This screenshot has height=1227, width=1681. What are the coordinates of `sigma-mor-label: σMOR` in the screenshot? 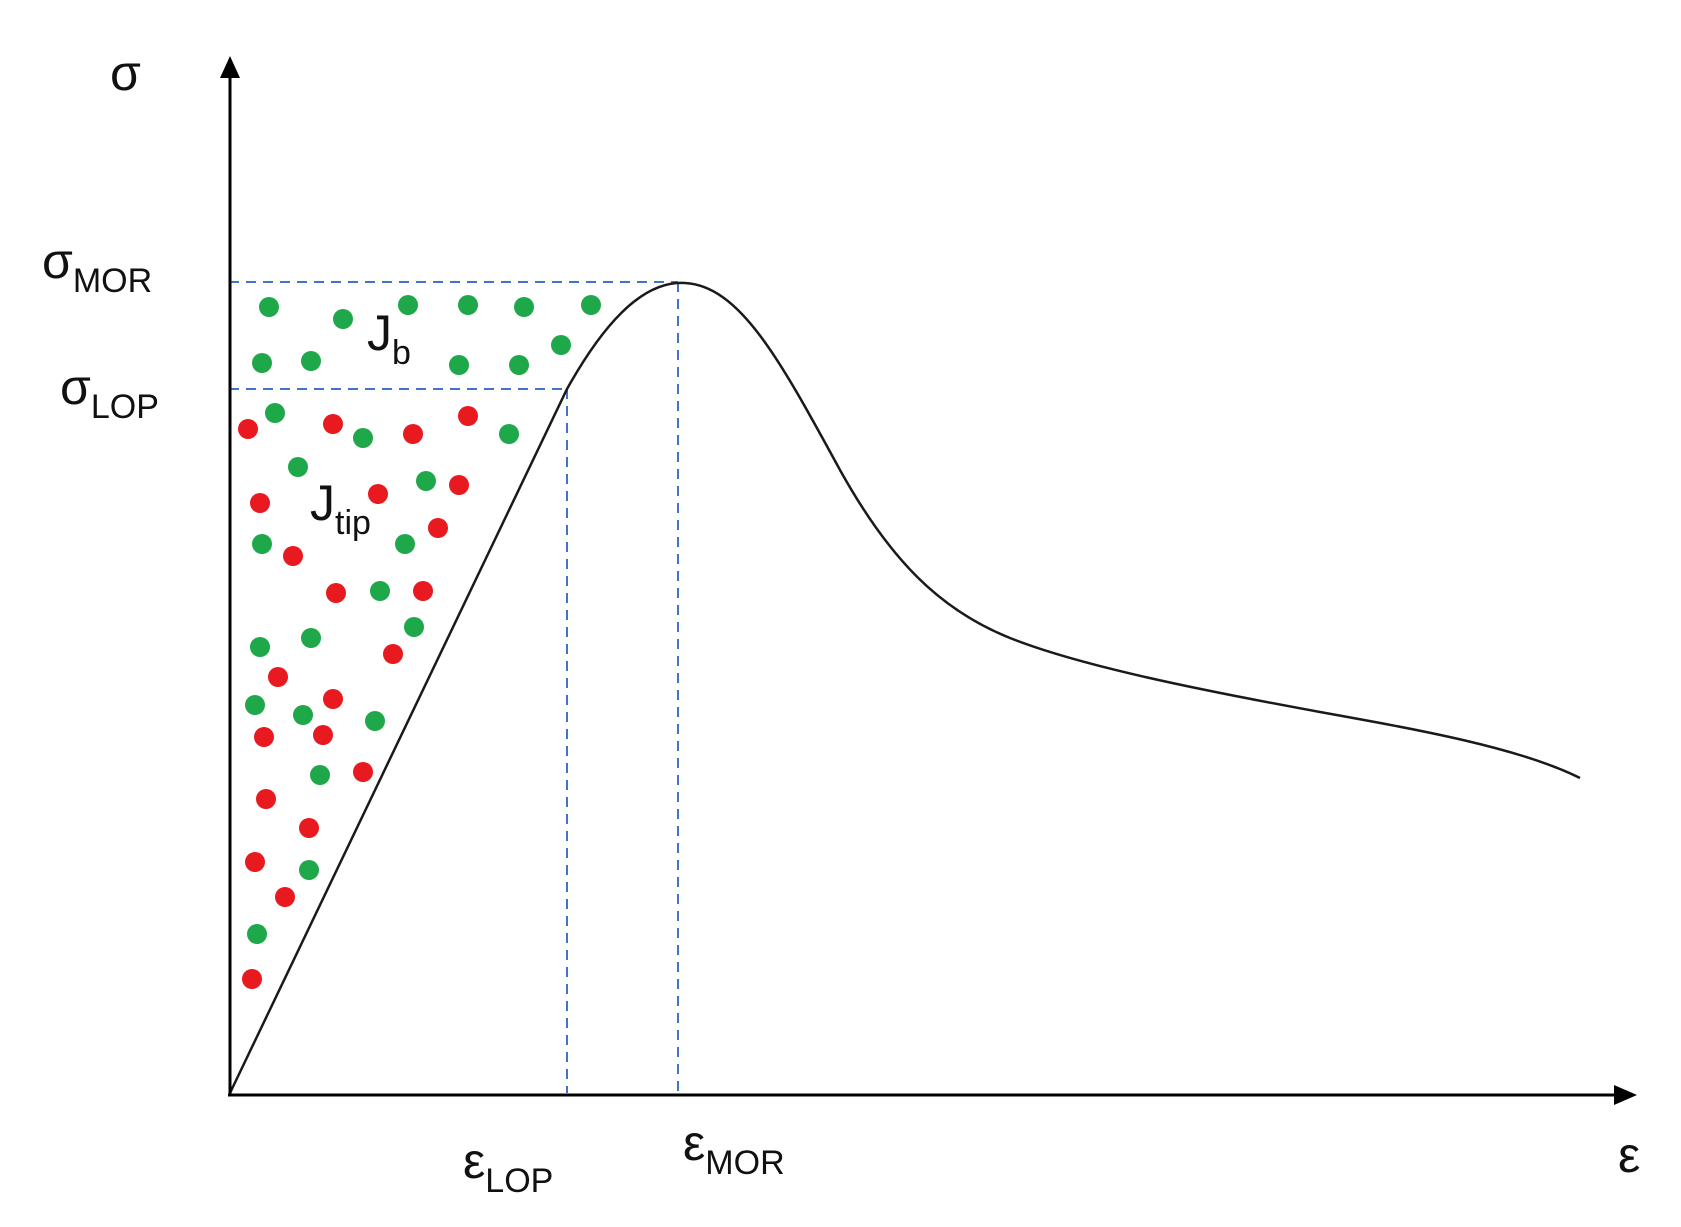 It's located at (97, 266).